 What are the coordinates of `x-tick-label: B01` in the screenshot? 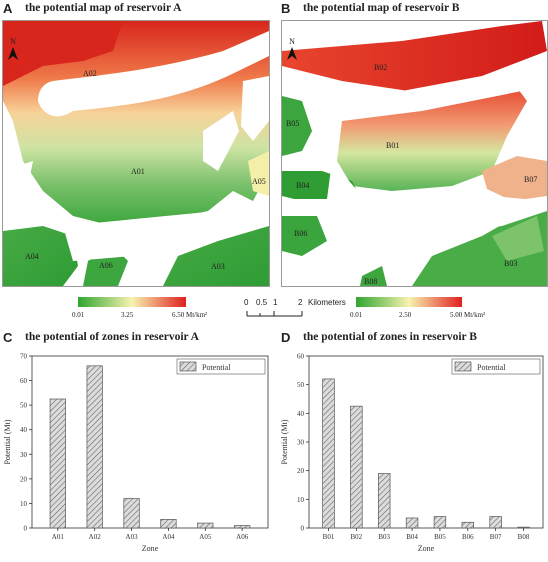 It's located at (329, 537).